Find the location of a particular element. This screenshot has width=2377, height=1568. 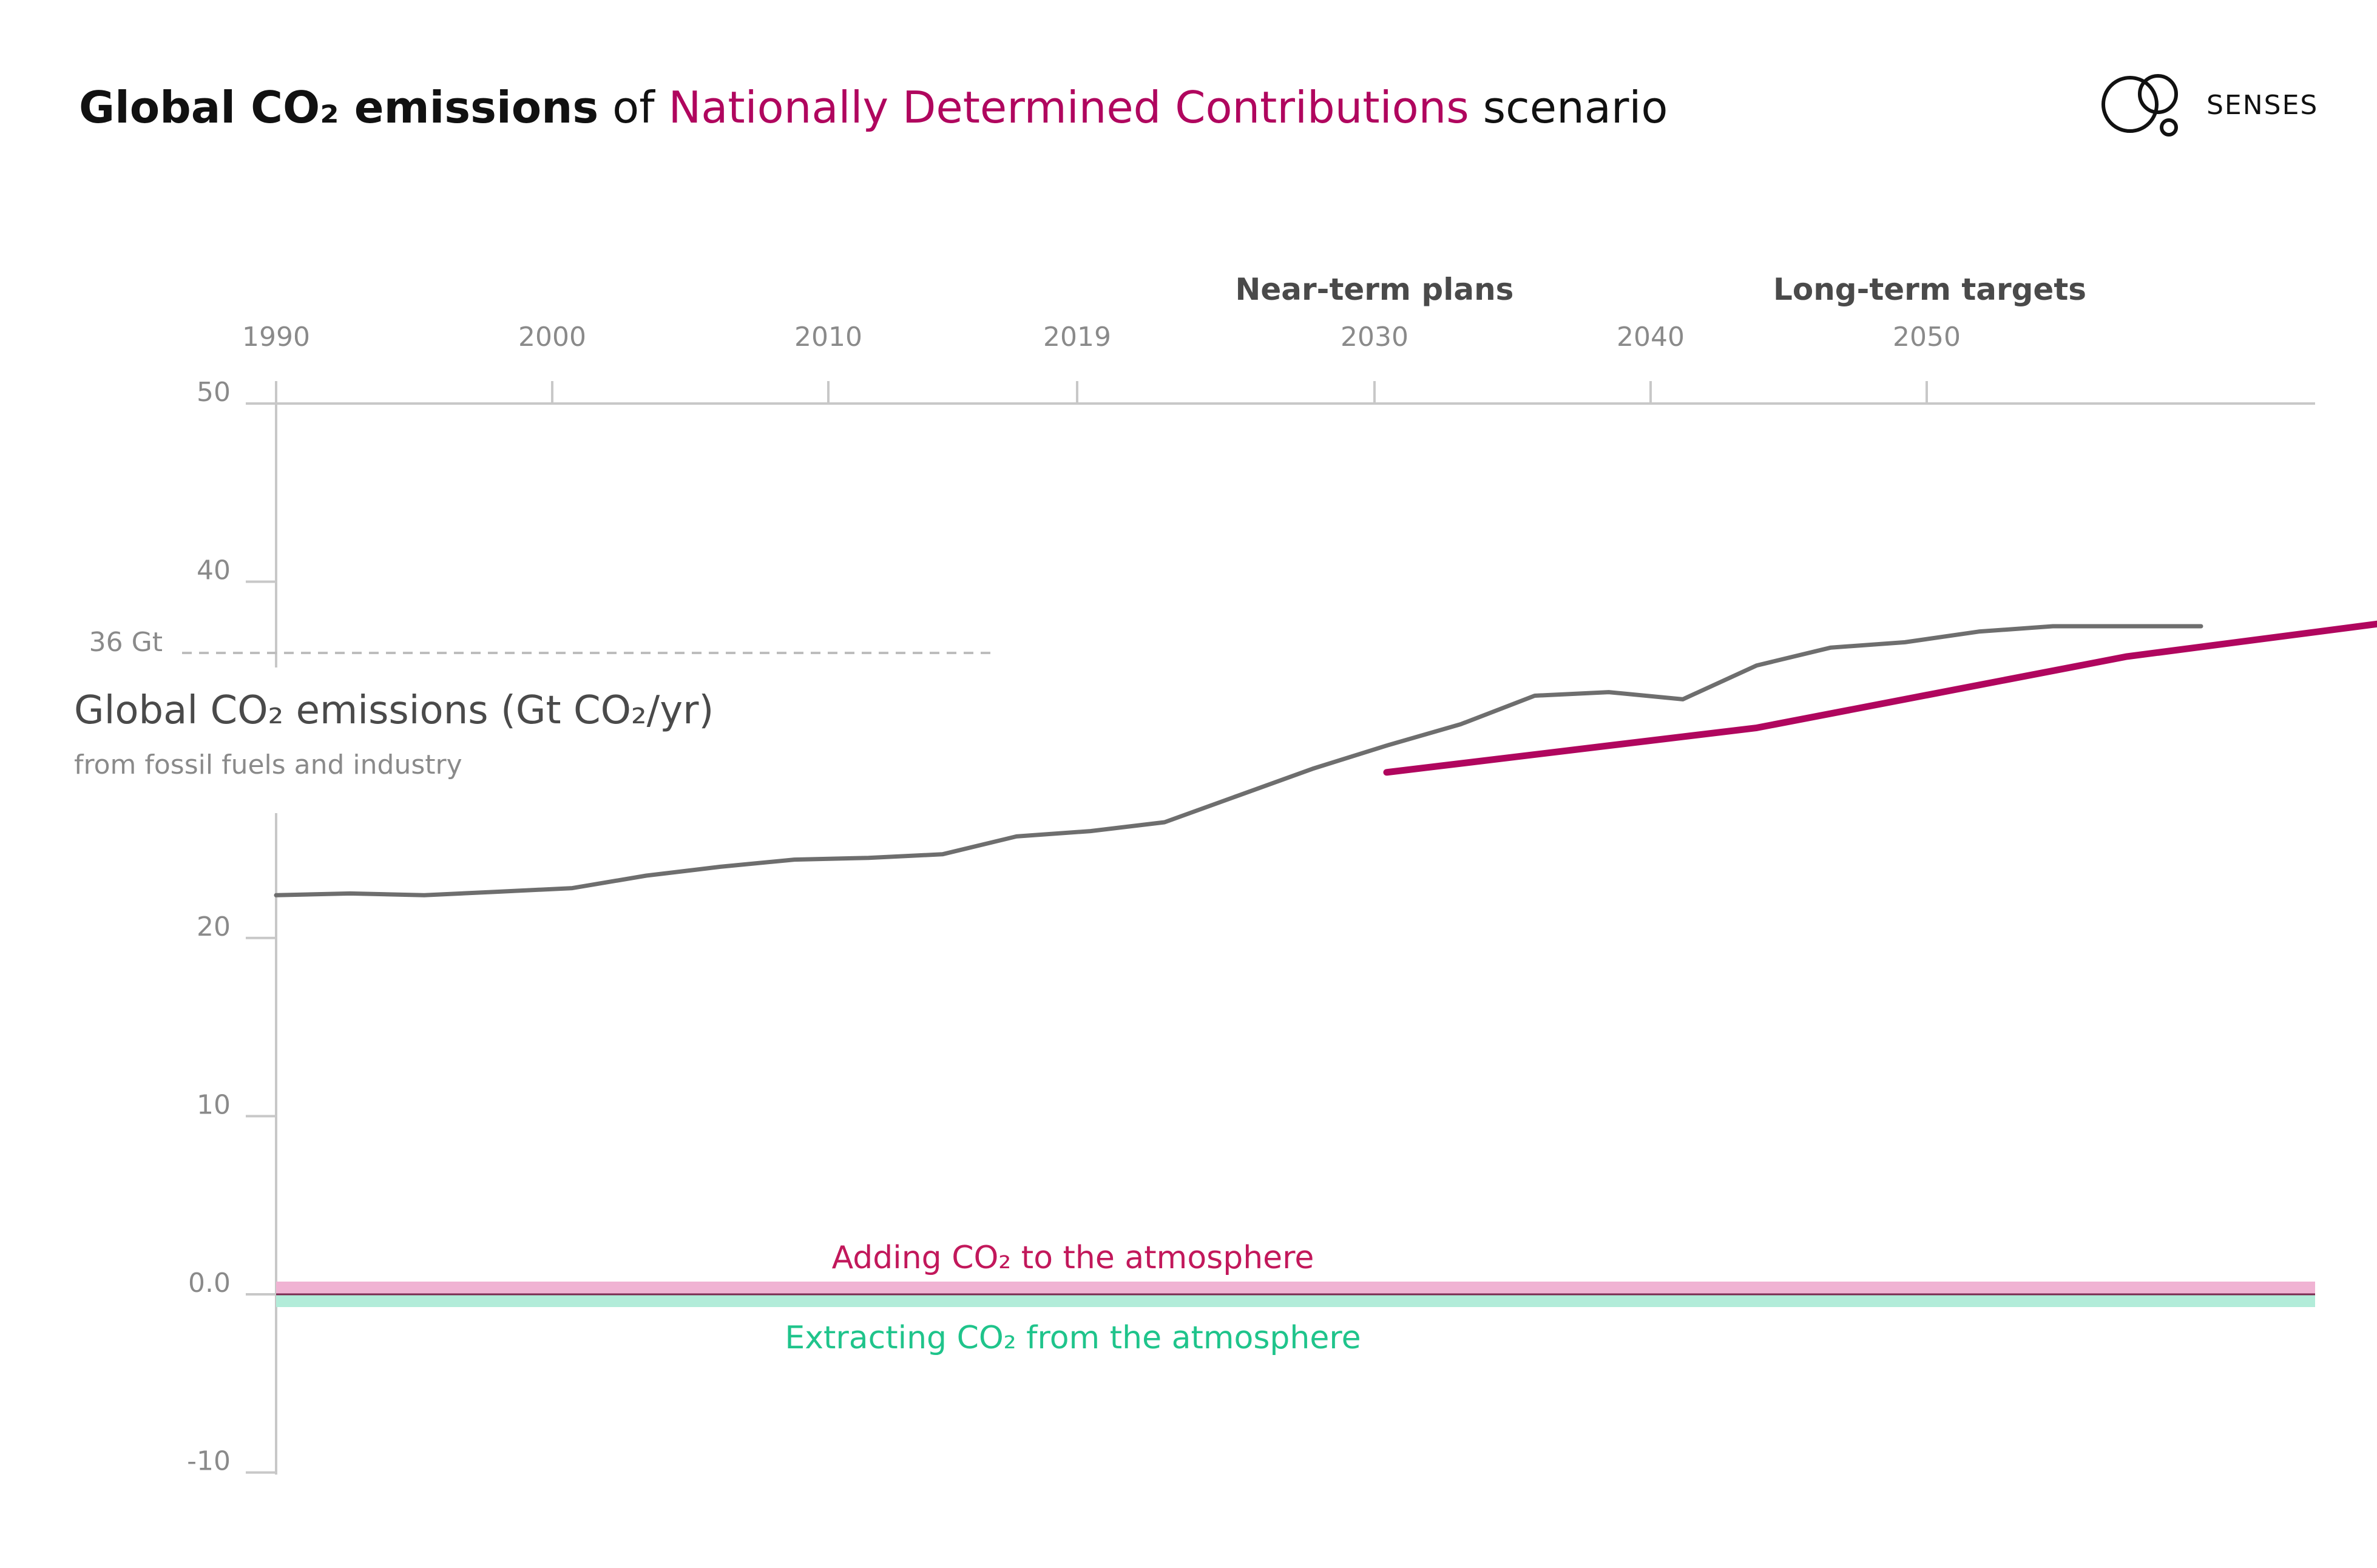

reference-label: 36 Gt is located at coordinates (126, 642).